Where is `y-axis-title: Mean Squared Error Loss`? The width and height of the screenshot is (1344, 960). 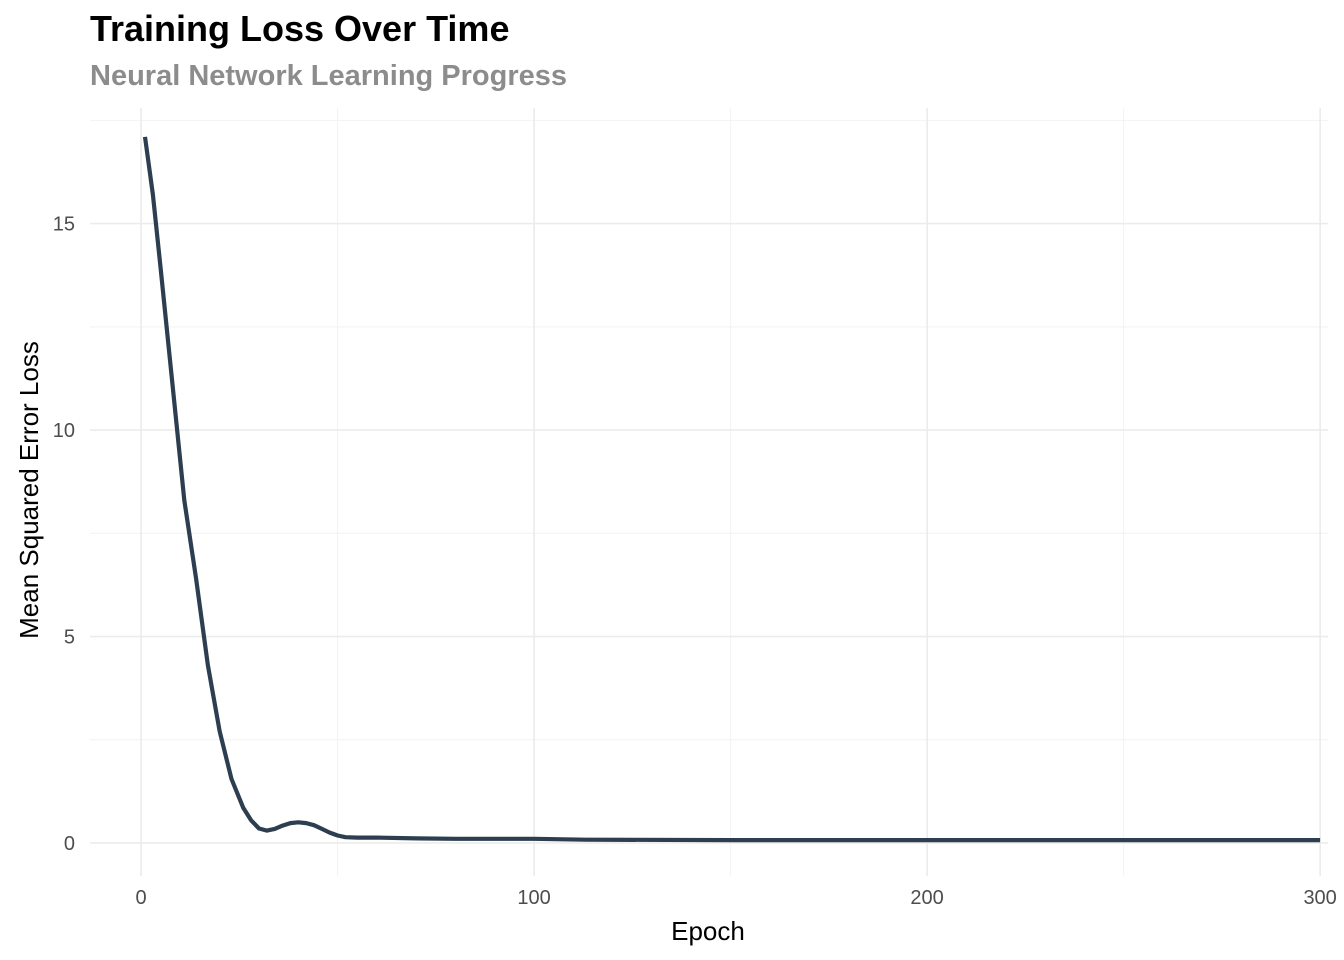 y-axis-title: Mean Squared Error Loss is located at coordinates (29, 490).